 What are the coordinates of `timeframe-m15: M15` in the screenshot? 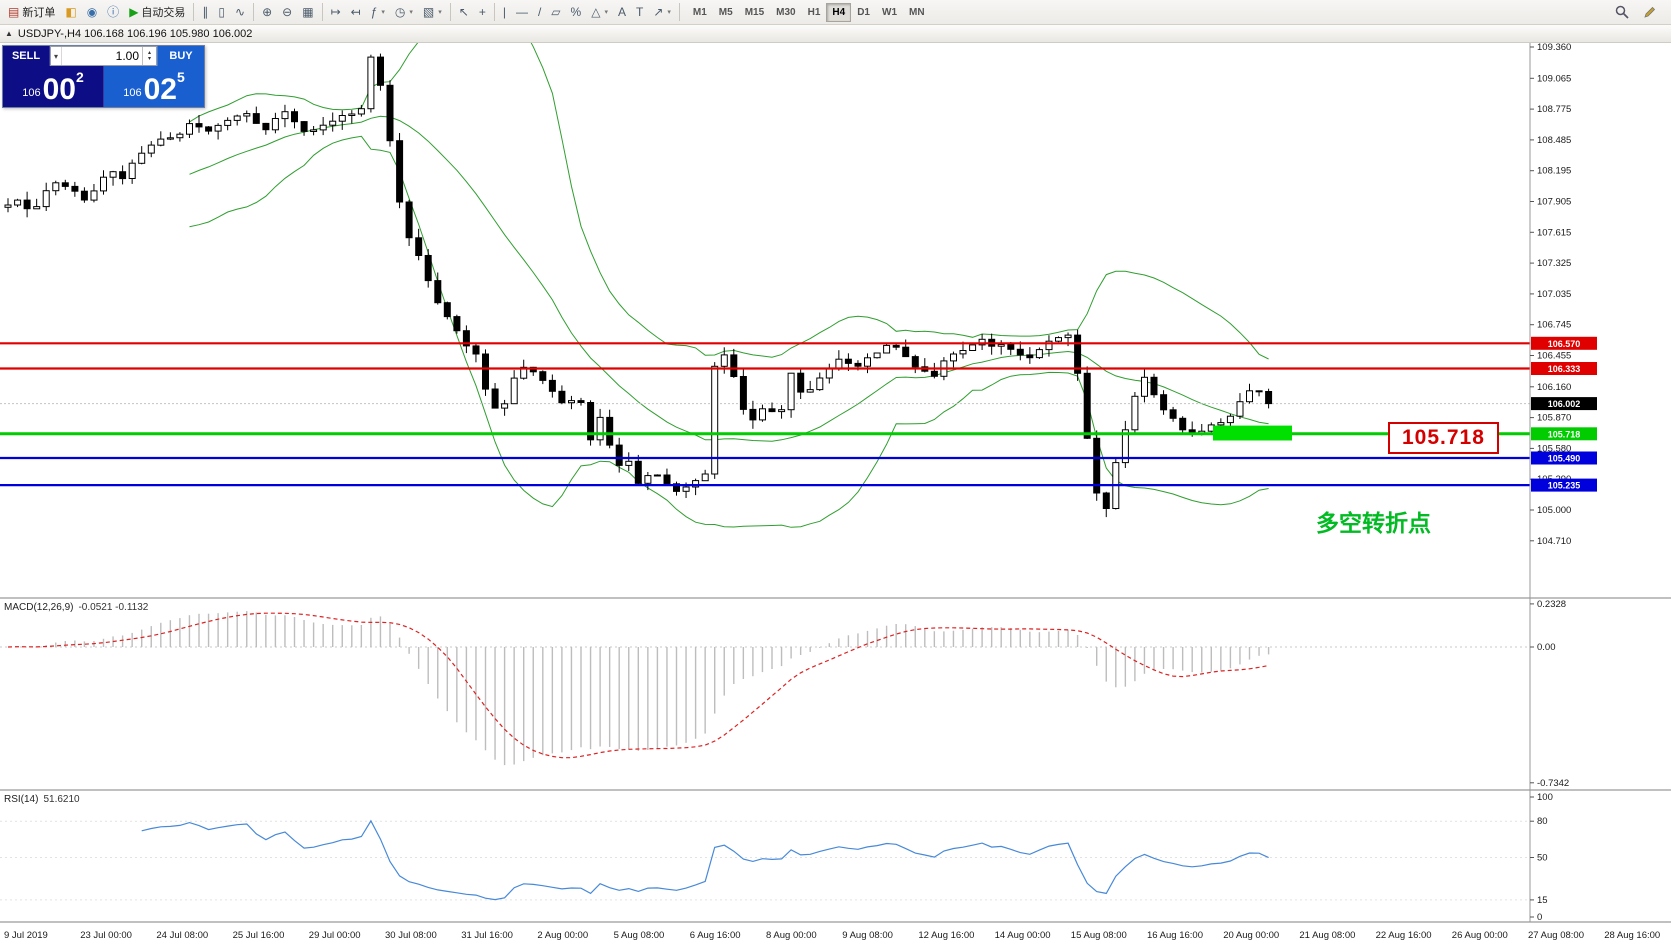 It's located at (754, 12).